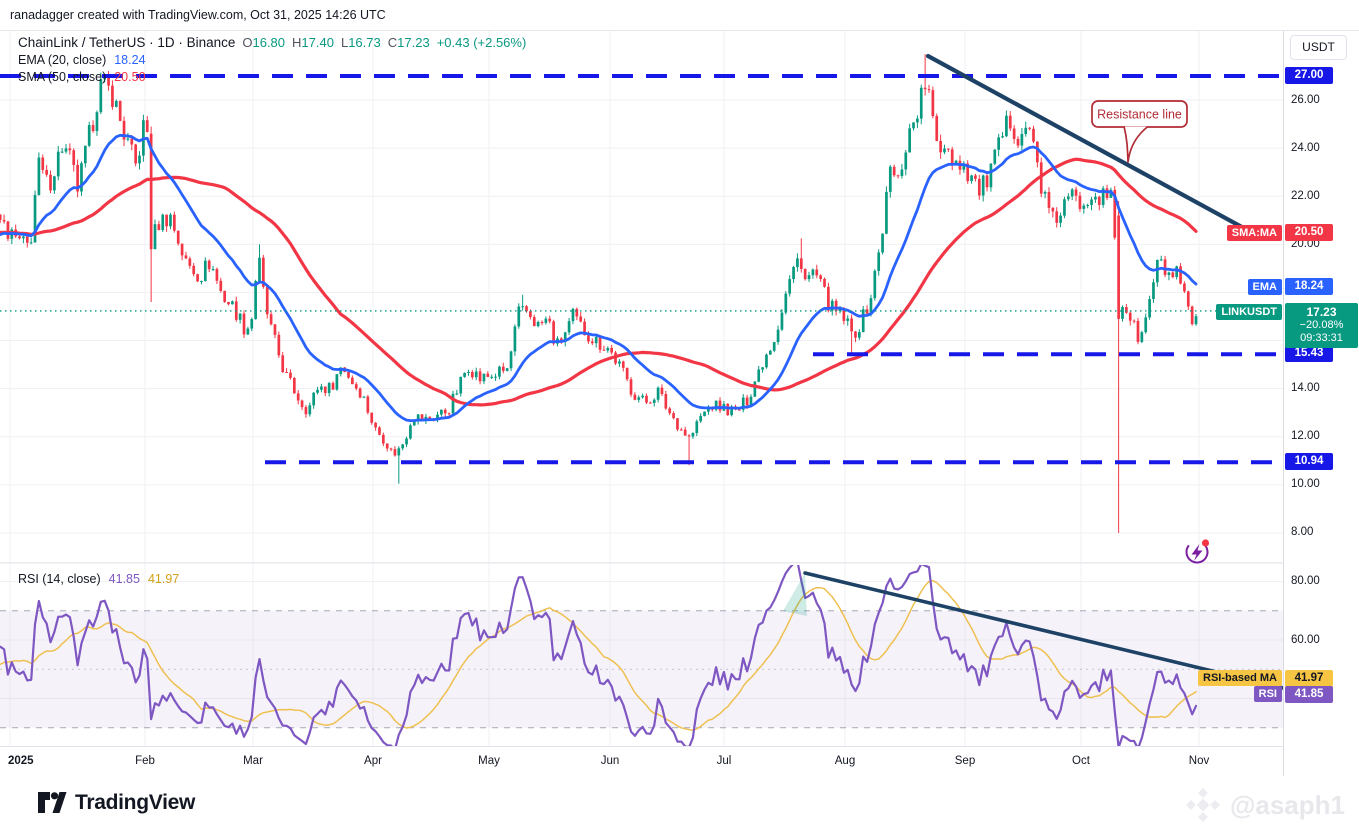 The image size is (1359, 833). Describe the element at coordinates (124, 579) in the screenshot. I see `rsi-value: 41.85` at that location.